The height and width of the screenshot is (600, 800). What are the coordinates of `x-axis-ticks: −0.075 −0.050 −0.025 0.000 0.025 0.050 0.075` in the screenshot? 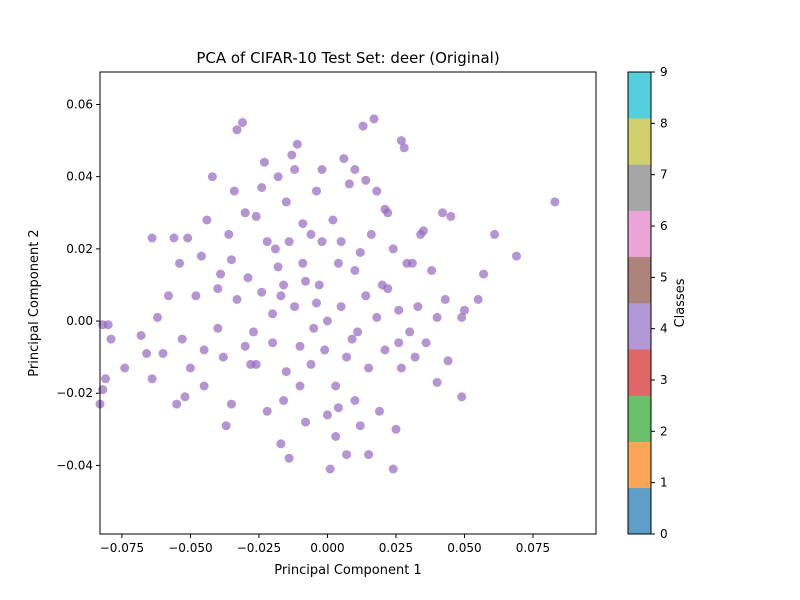 It's located at (325, 544).